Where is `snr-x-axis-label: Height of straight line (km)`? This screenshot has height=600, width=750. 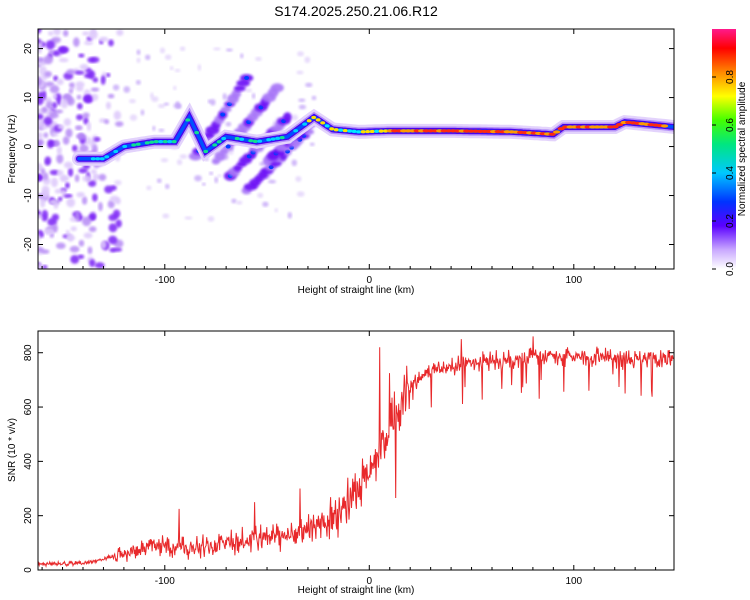
snr-x-axis-label: Height of straight line (km) is located at coordinates (356, 590).